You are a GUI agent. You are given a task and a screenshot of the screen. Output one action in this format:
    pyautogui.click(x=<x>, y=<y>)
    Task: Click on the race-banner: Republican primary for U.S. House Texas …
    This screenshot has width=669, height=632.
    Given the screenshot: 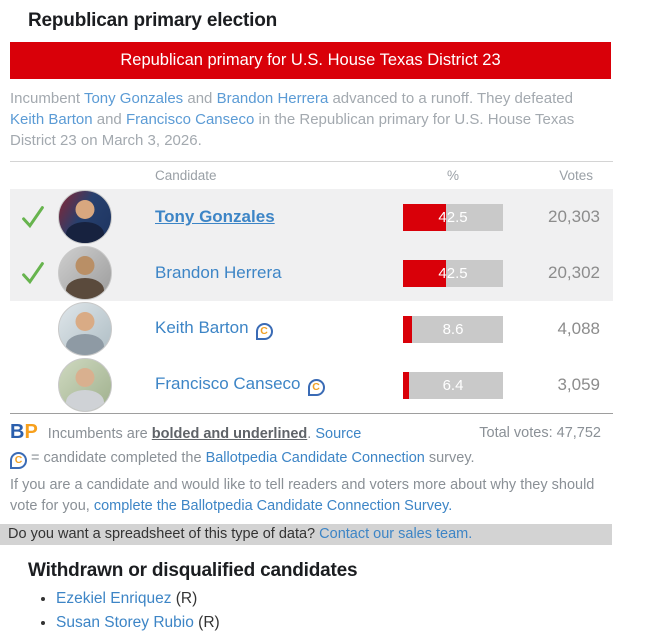 What is the action you would take?
    pyautogui.click(x=310, y=60)
    